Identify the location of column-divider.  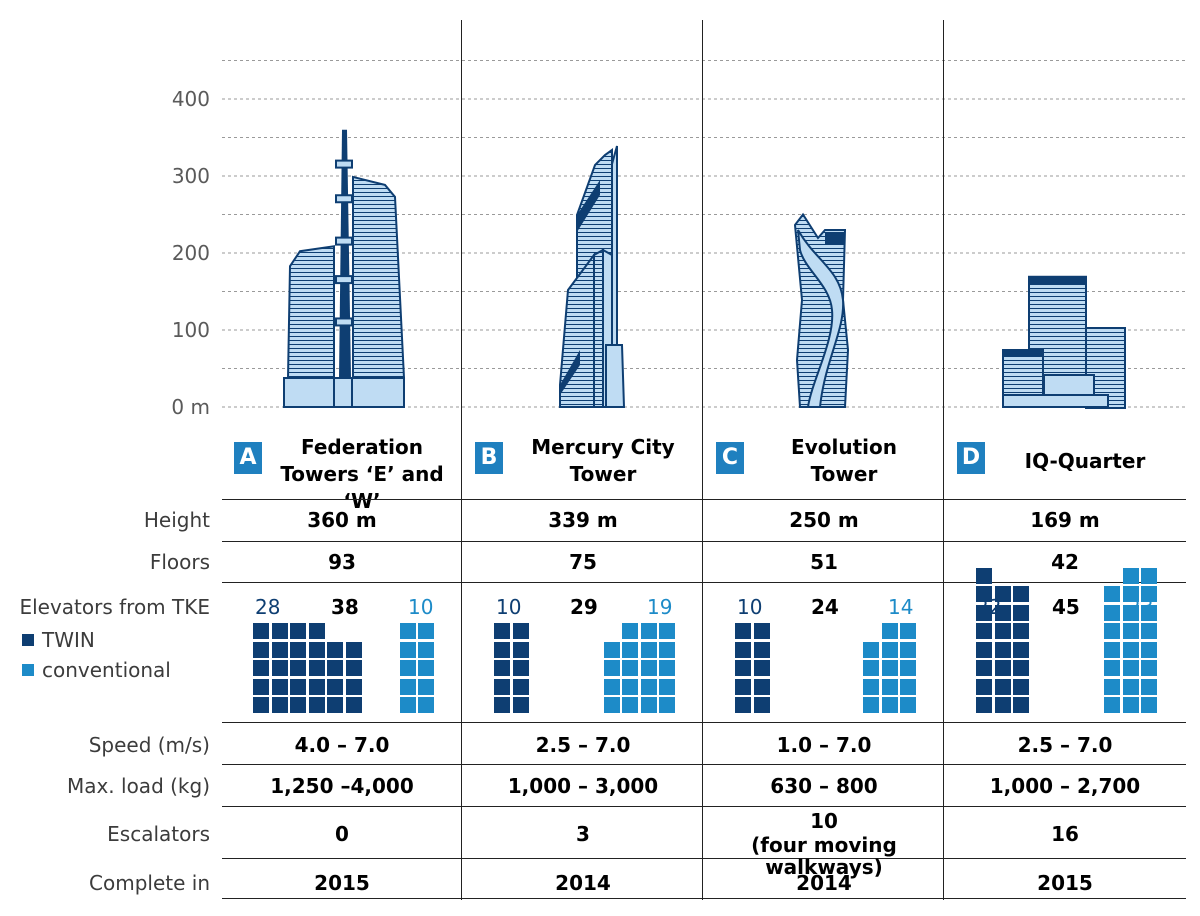
(702, 460).